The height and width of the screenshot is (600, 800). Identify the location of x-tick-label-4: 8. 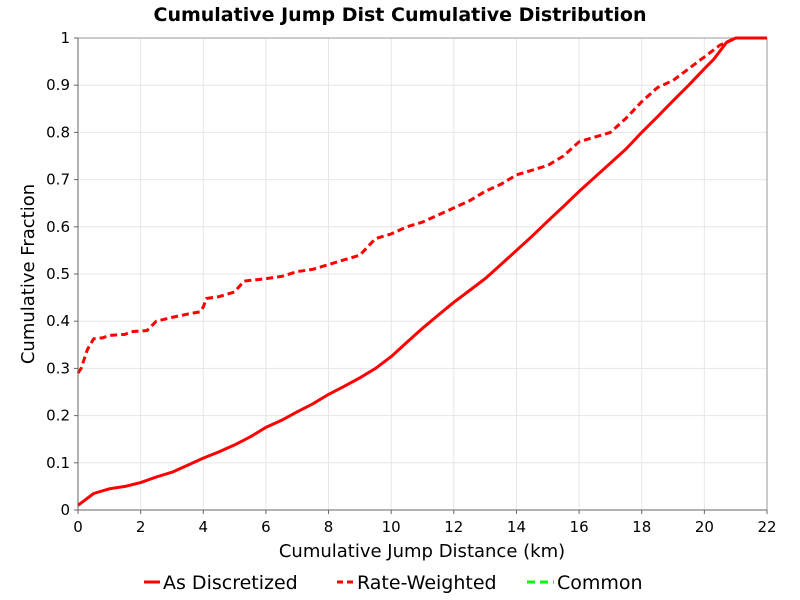
(329, 527).